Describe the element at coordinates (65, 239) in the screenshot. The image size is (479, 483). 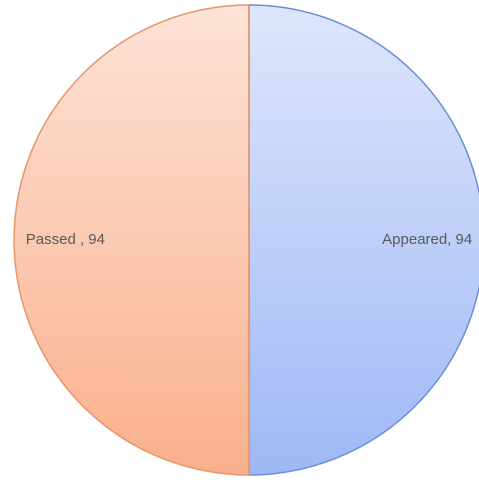
I see `data-label: Passed , 94` at that location.